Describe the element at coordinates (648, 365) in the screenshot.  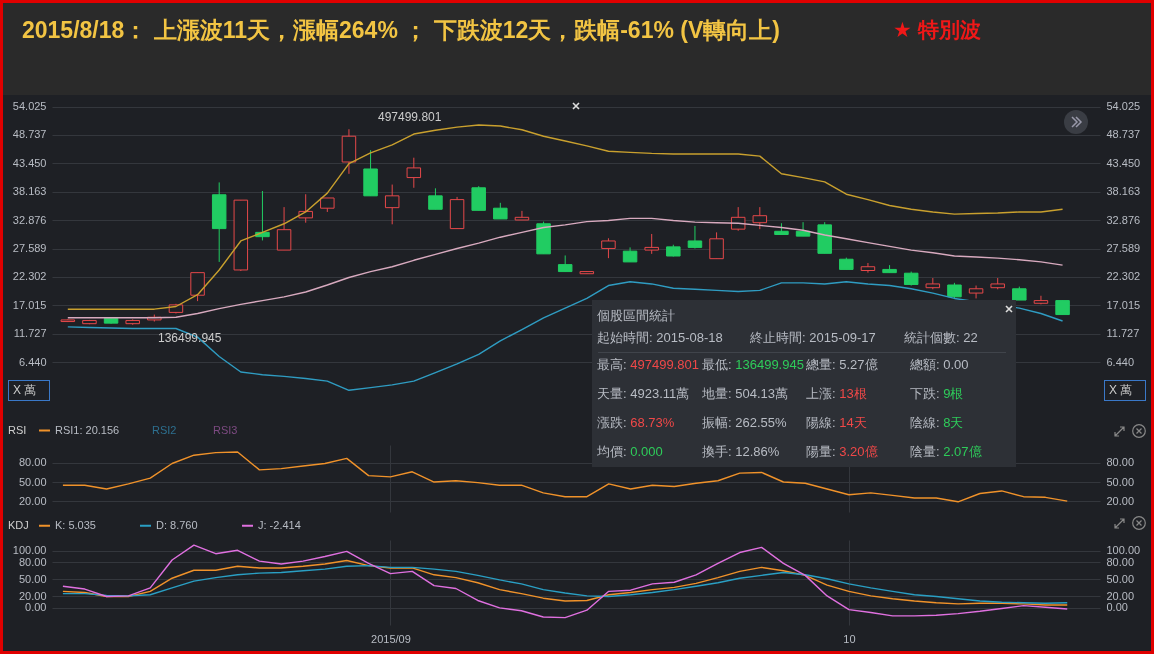
I see `annotation: 最高: 497499.801` at that location.